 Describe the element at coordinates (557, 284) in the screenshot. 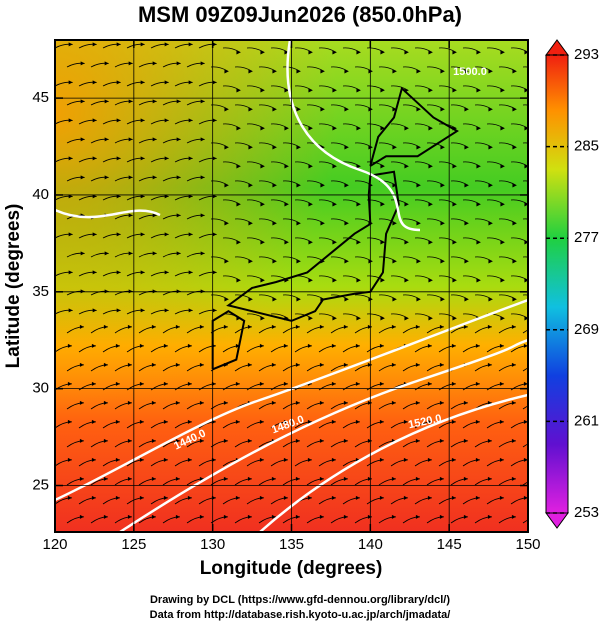

I see `colorbar-bar` at that location.